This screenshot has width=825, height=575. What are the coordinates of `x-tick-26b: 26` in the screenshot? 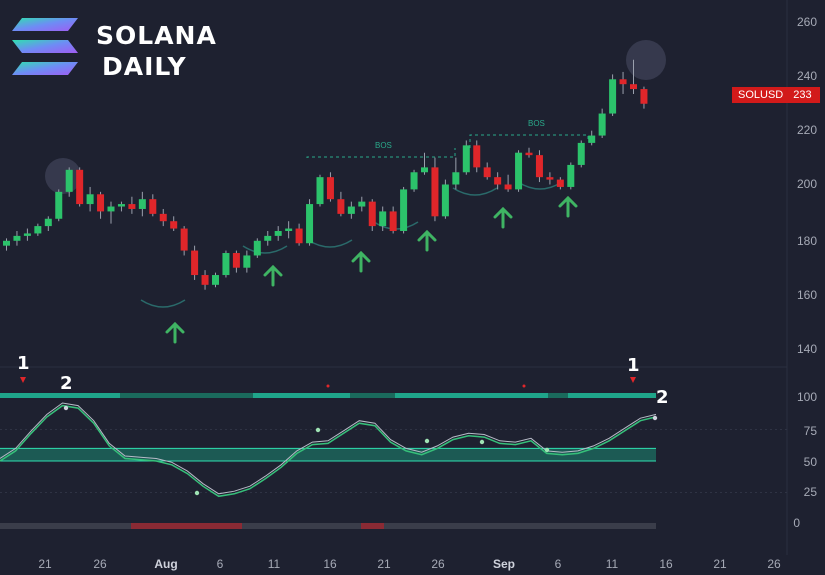 It's located at (438, 564).